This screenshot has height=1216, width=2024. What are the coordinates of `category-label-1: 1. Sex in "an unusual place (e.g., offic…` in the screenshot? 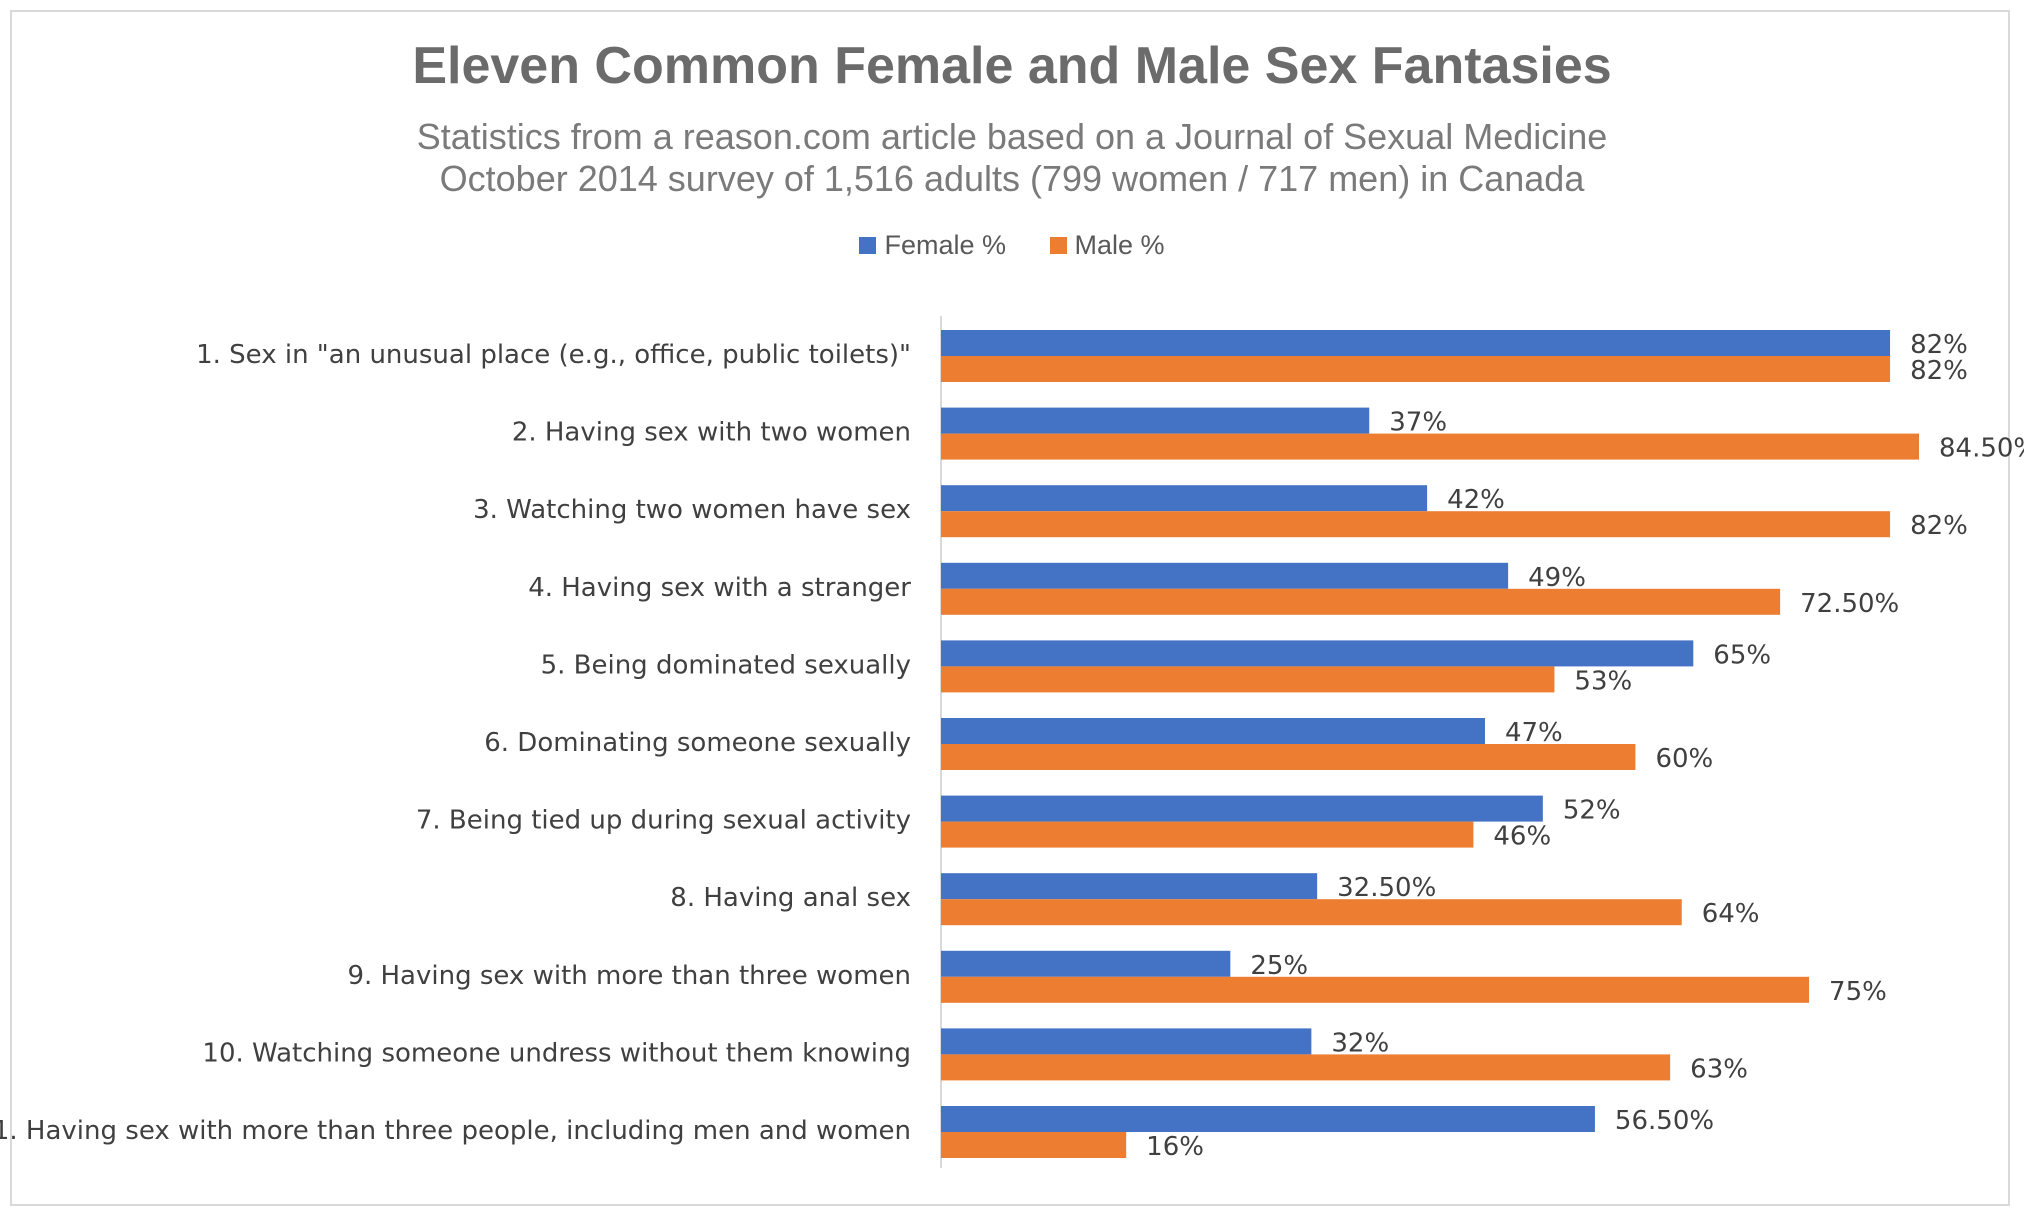 It's located at (553, 355).